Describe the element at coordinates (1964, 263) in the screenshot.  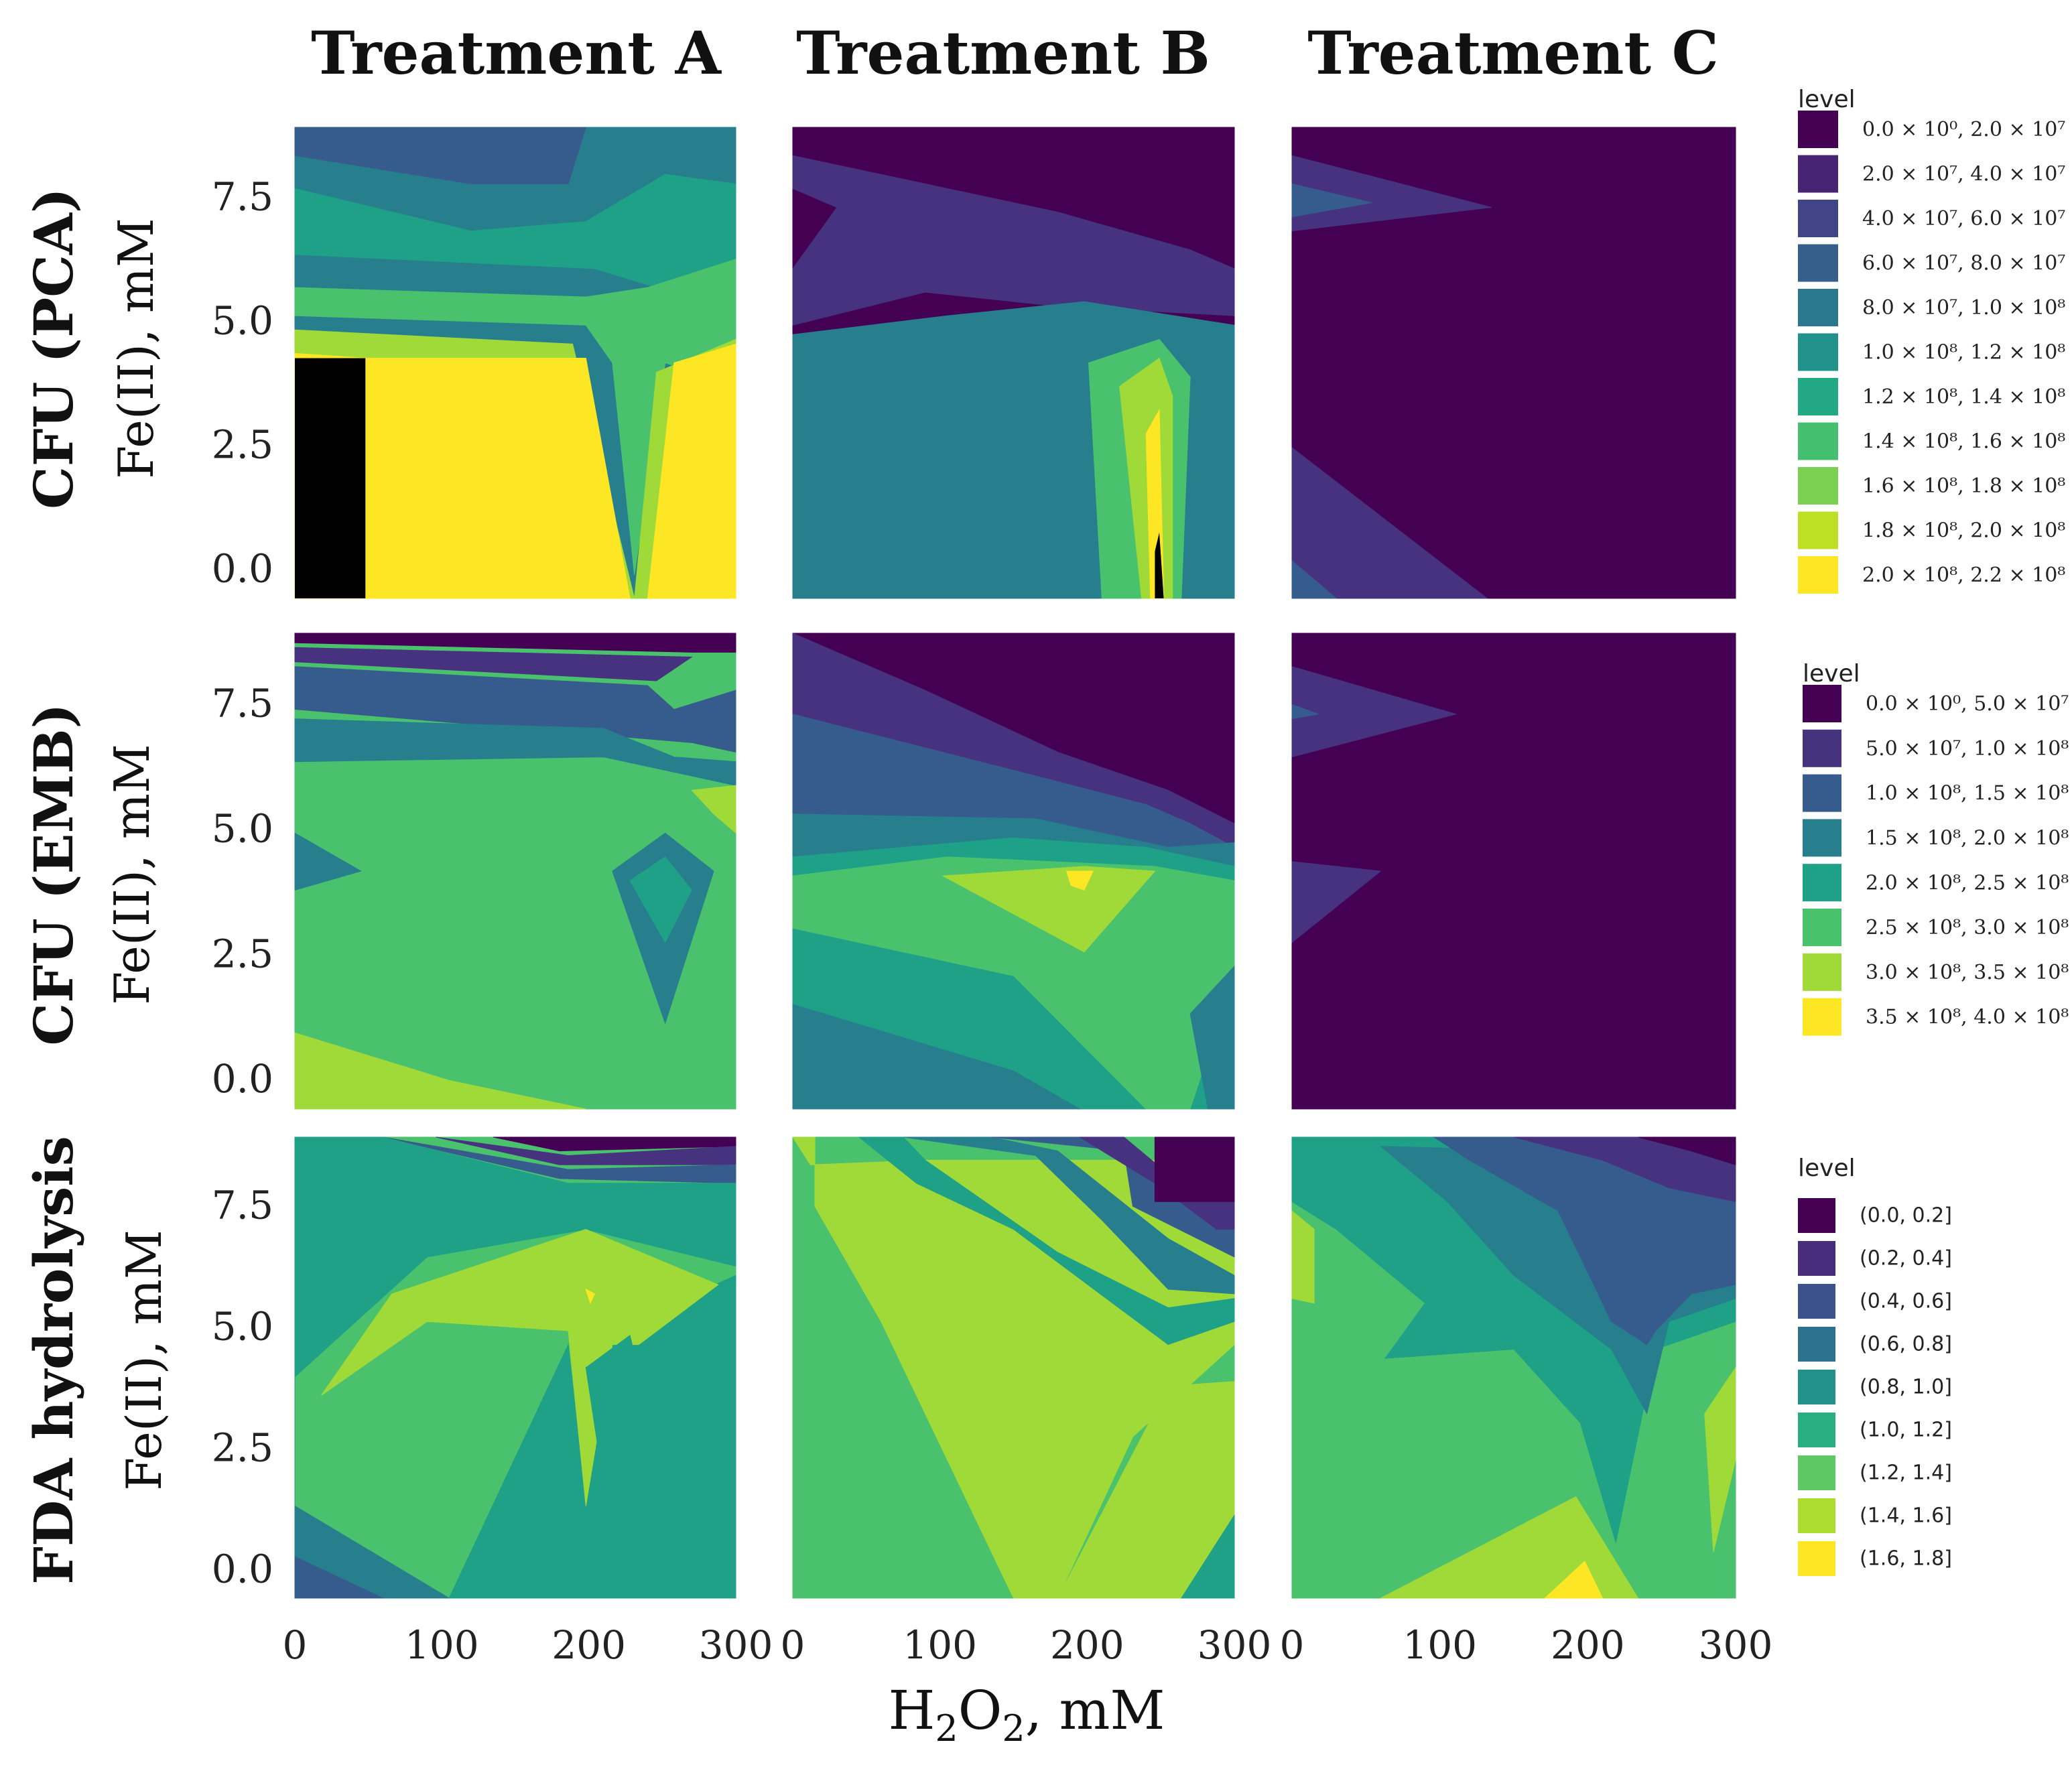
I see `legend-label: 6.0 × 10⁷, 8.0 × 10⁷` at that location.